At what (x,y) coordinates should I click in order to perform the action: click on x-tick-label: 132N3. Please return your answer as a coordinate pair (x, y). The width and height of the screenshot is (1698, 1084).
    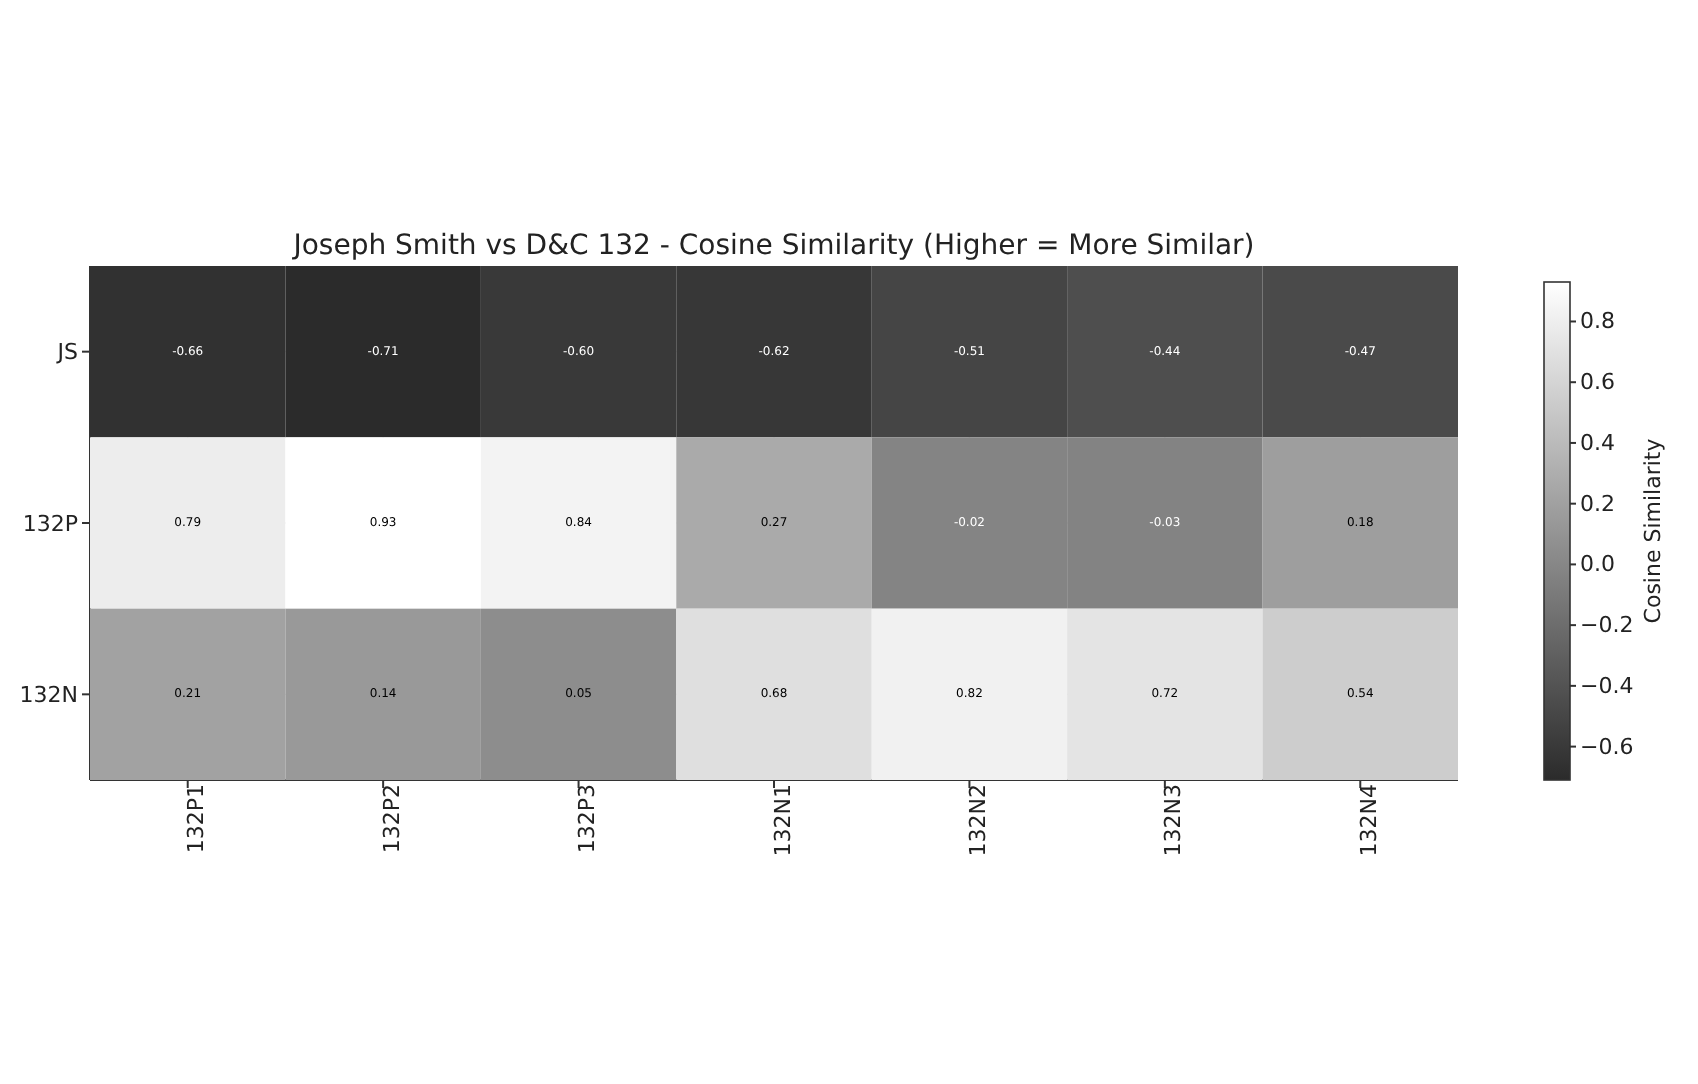
    Looking at the image, I should click on (1173, 820).